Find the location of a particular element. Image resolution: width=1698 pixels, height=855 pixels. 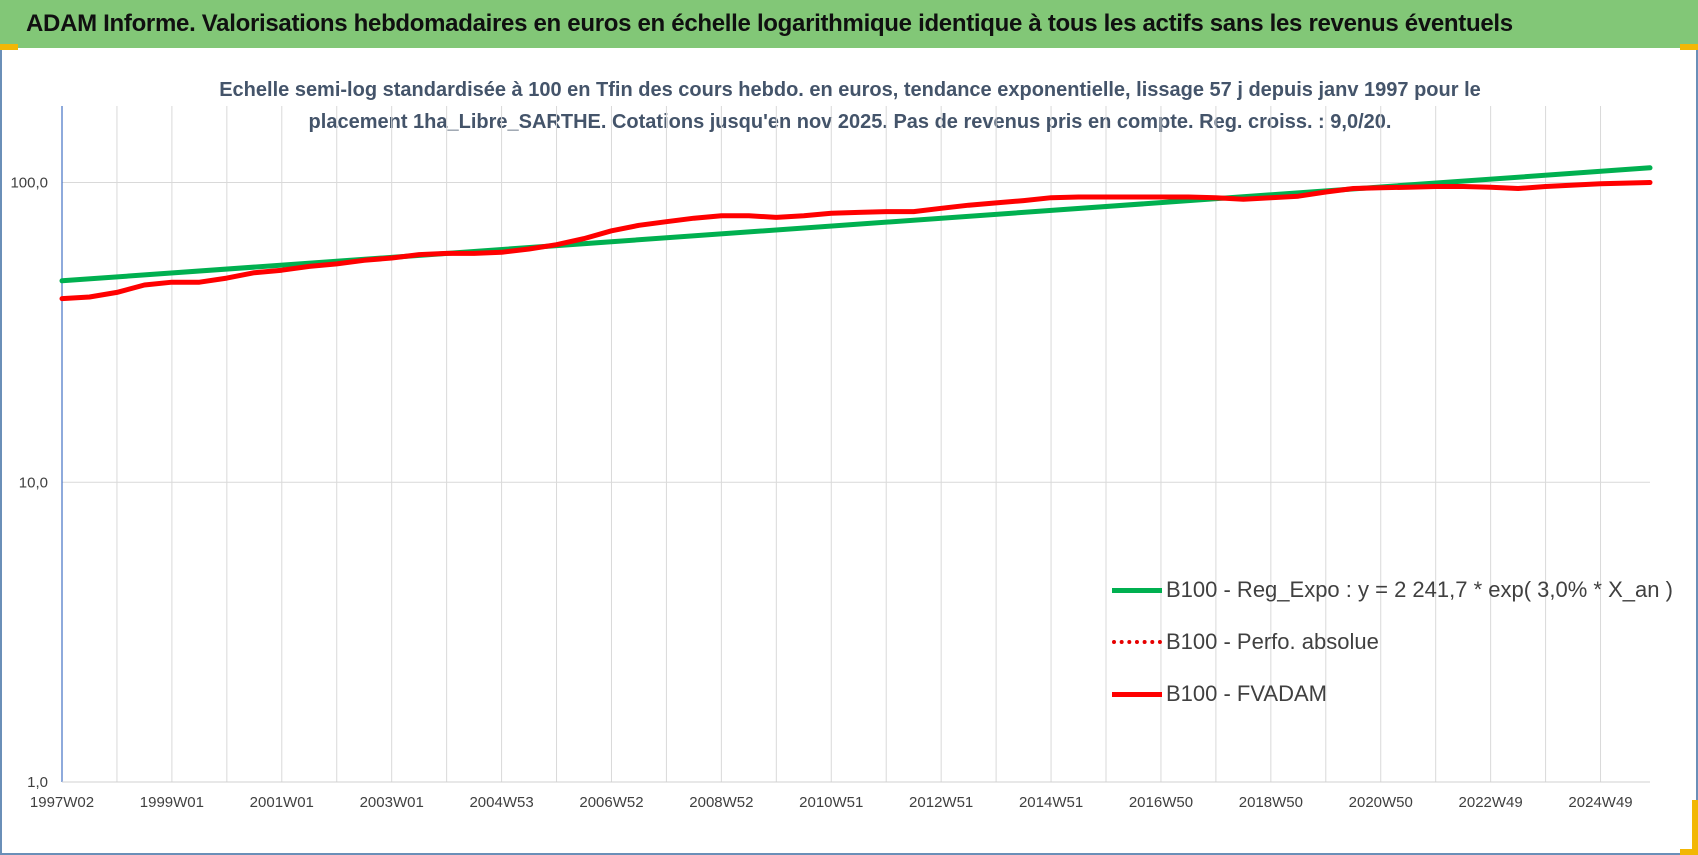

corner-marker-top-right is located at coordinates (1689, 47).